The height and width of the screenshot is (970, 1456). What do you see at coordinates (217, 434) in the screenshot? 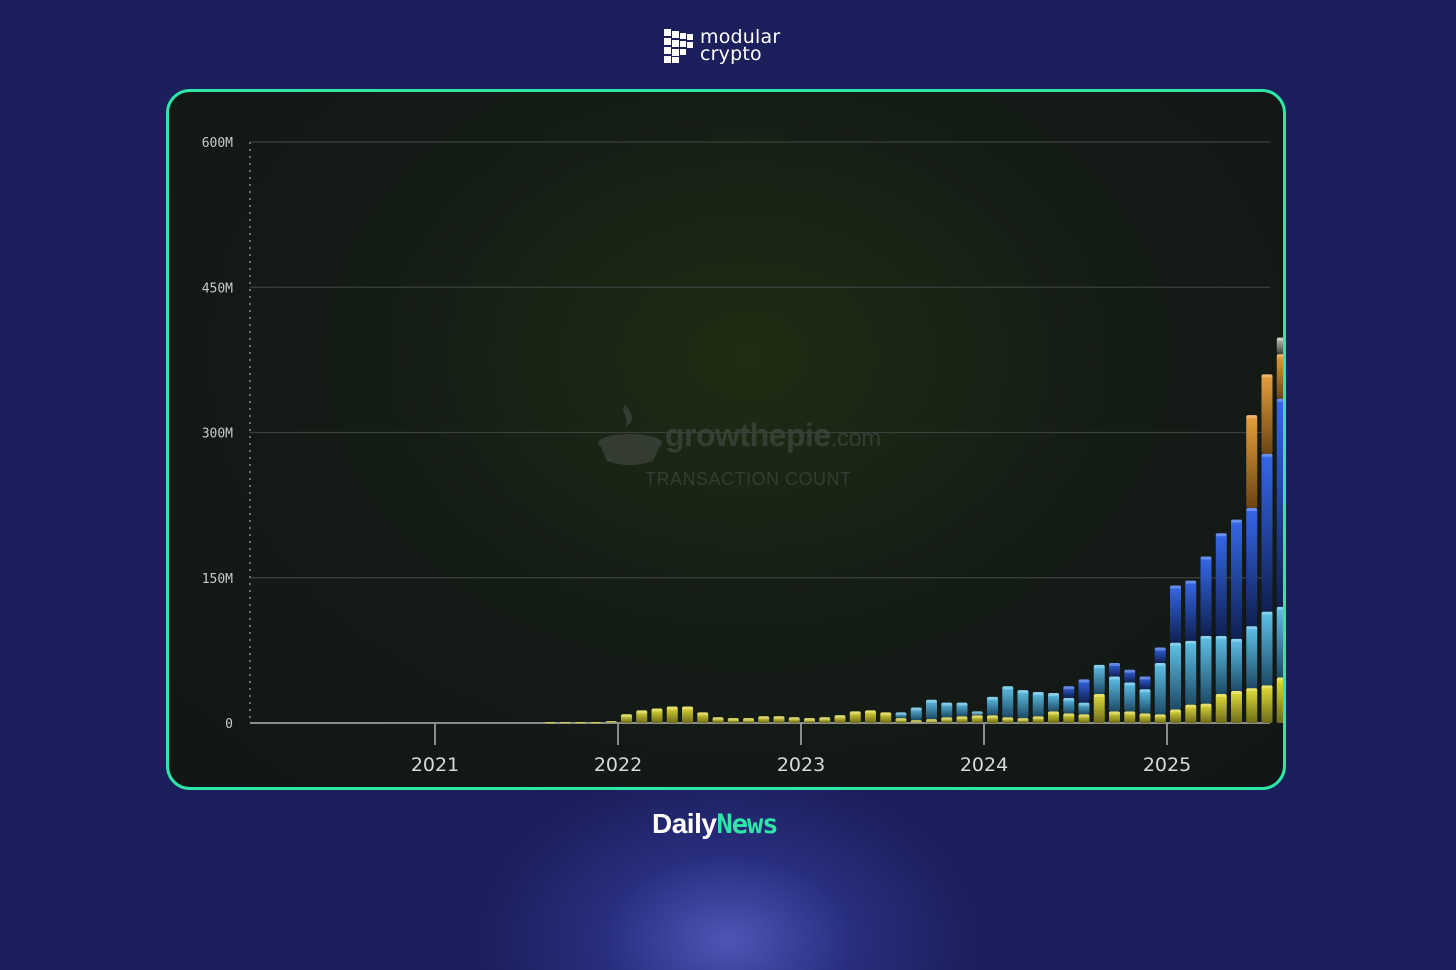
I see `y-tick-label: 300M` at bounding box center [217, 434].